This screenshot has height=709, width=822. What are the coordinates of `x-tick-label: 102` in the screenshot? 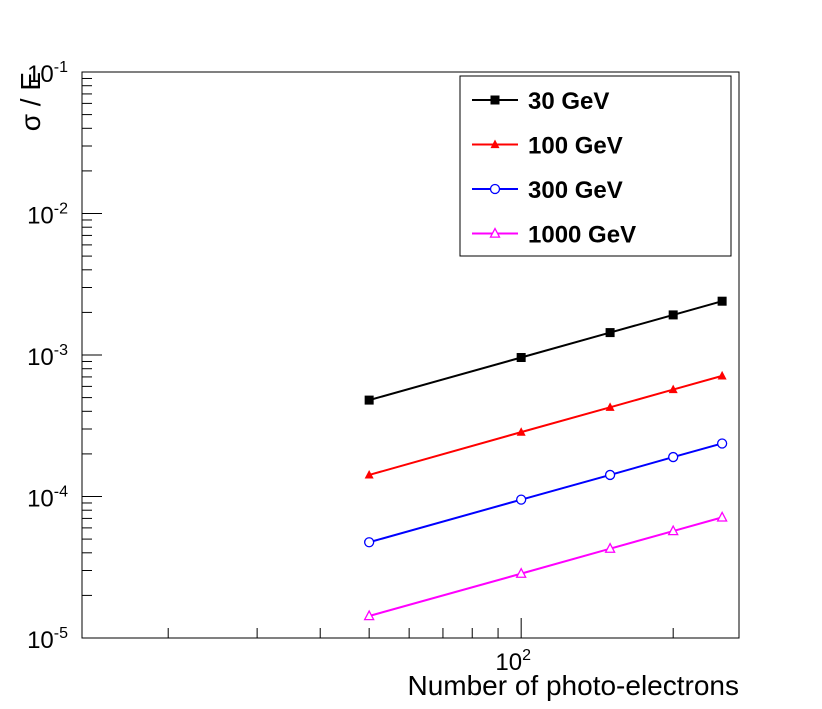 It's located at (513, 661).